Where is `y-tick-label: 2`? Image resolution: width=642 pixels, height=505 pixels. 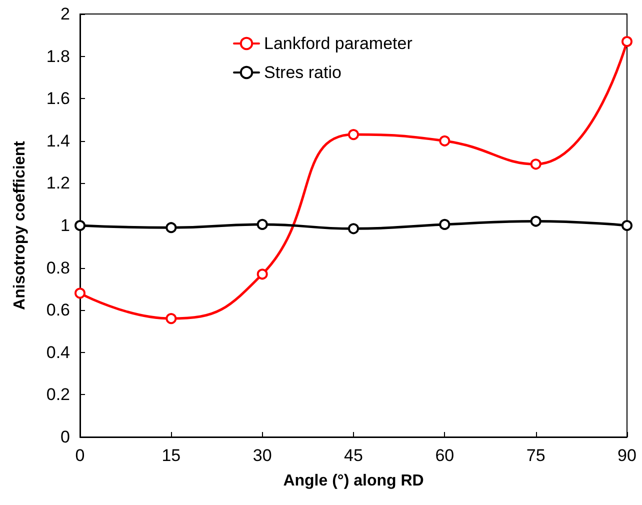
y-tick-label: 2 is located at coordinates (65, 14).